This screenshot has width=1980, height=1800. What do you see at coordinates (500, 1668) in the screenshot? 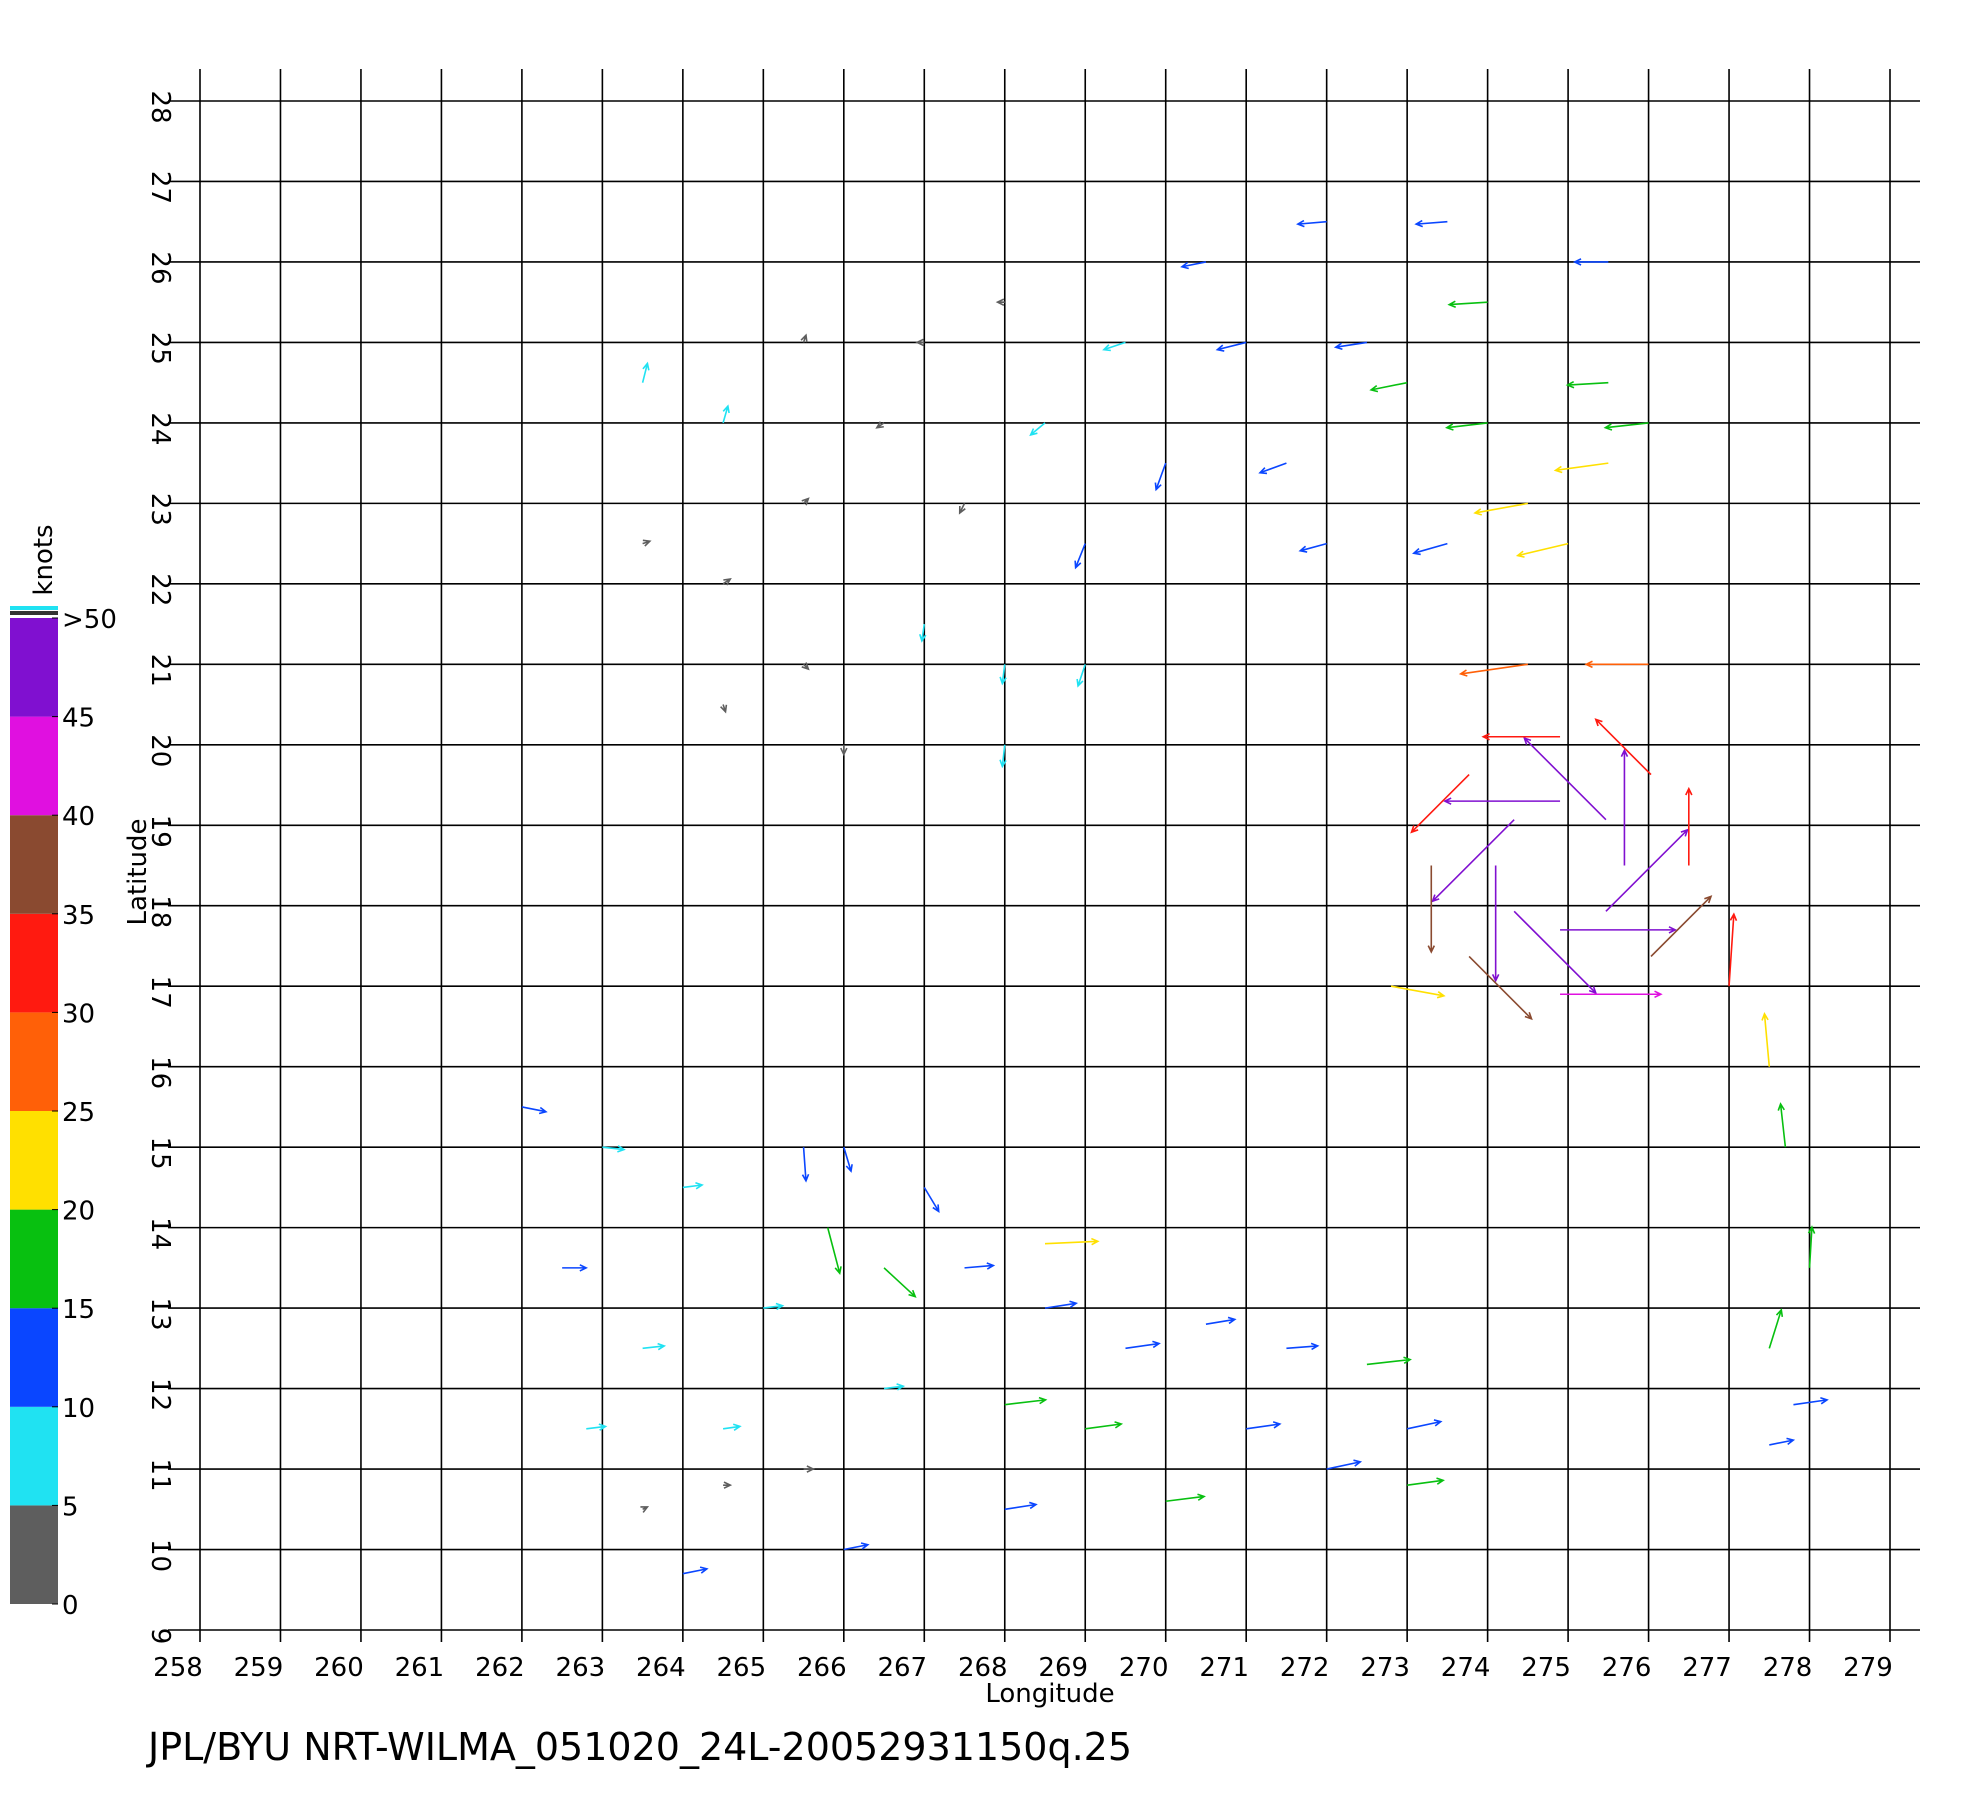
I see `x-tick-label: 262` at bounding box center [500, 1668].